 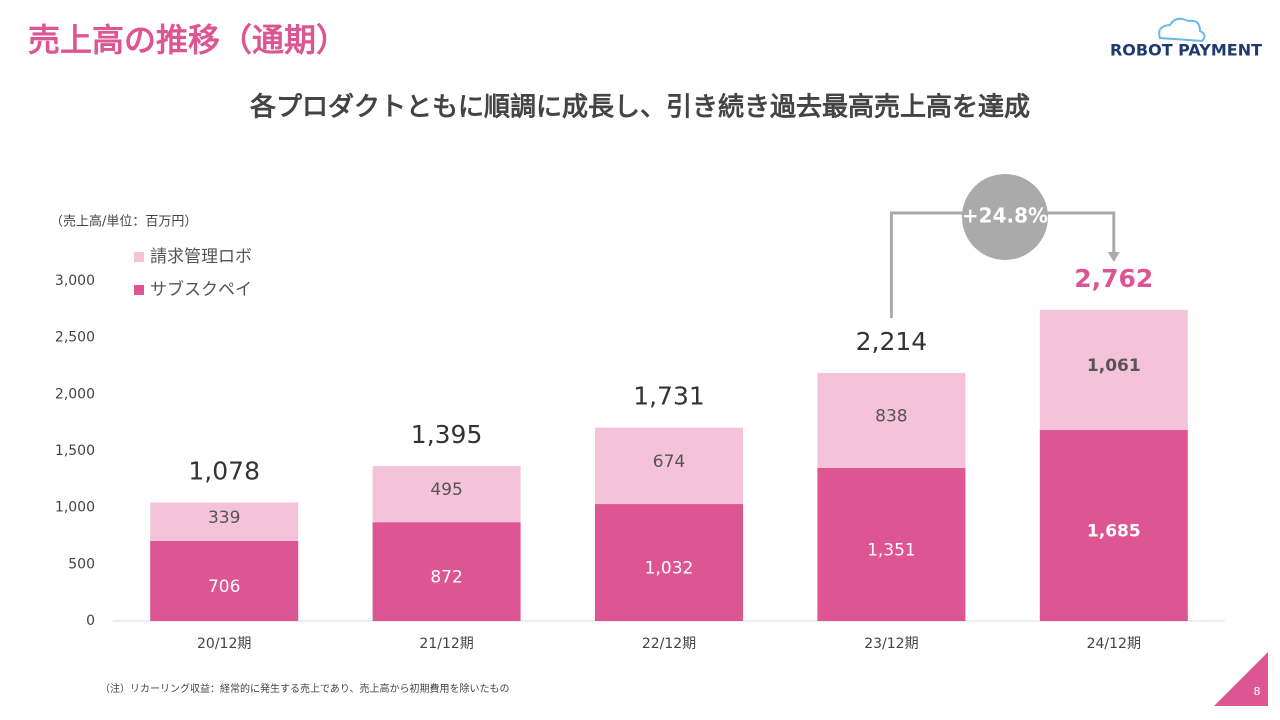 What do you see at coordinates (90, 621) in the screenshot?
I see `y-tick-label: 0` at bounding box center [90, 621].